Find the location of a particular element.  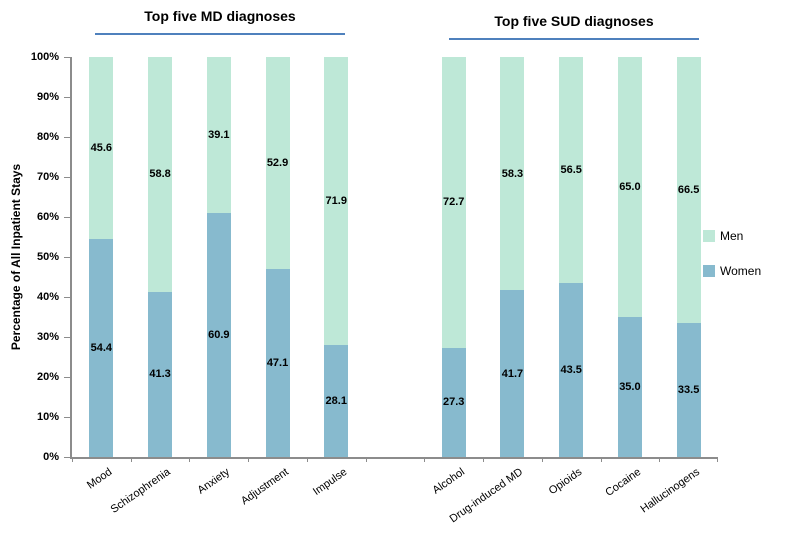

bar-value-label-men: 39.1 is located at coordinates (219, 135).